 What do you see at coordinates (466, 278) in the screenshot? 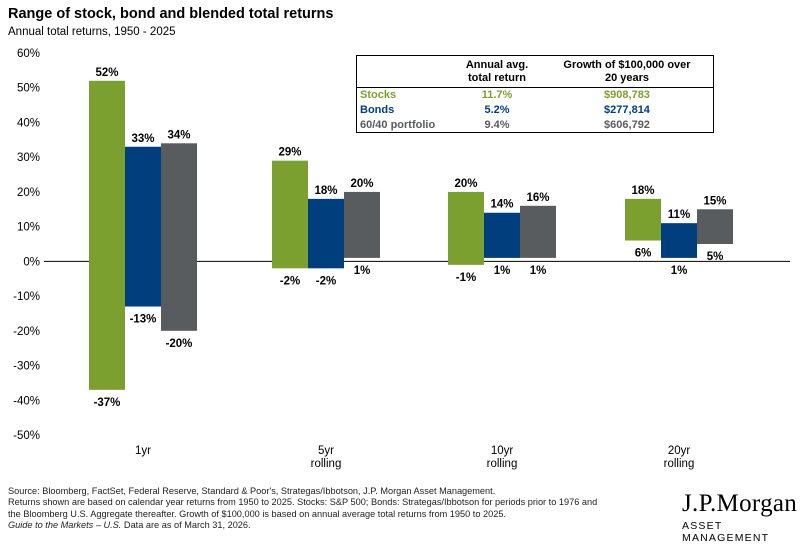
I see `bar-low-label: -1%` at bounding box center [466, 278].